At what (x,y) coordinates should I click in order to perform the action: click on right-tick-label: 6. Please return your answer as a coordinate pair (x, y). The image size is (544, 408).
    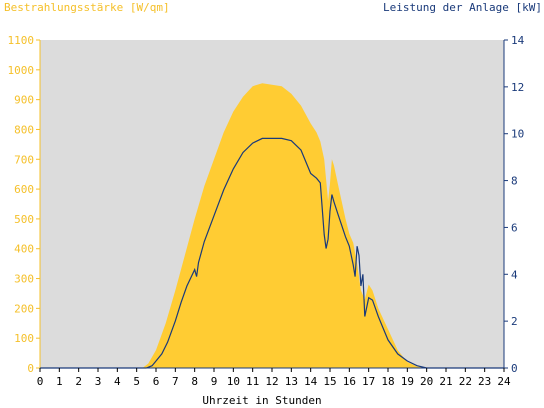
    Looking at the image, I should click on (514, 227).